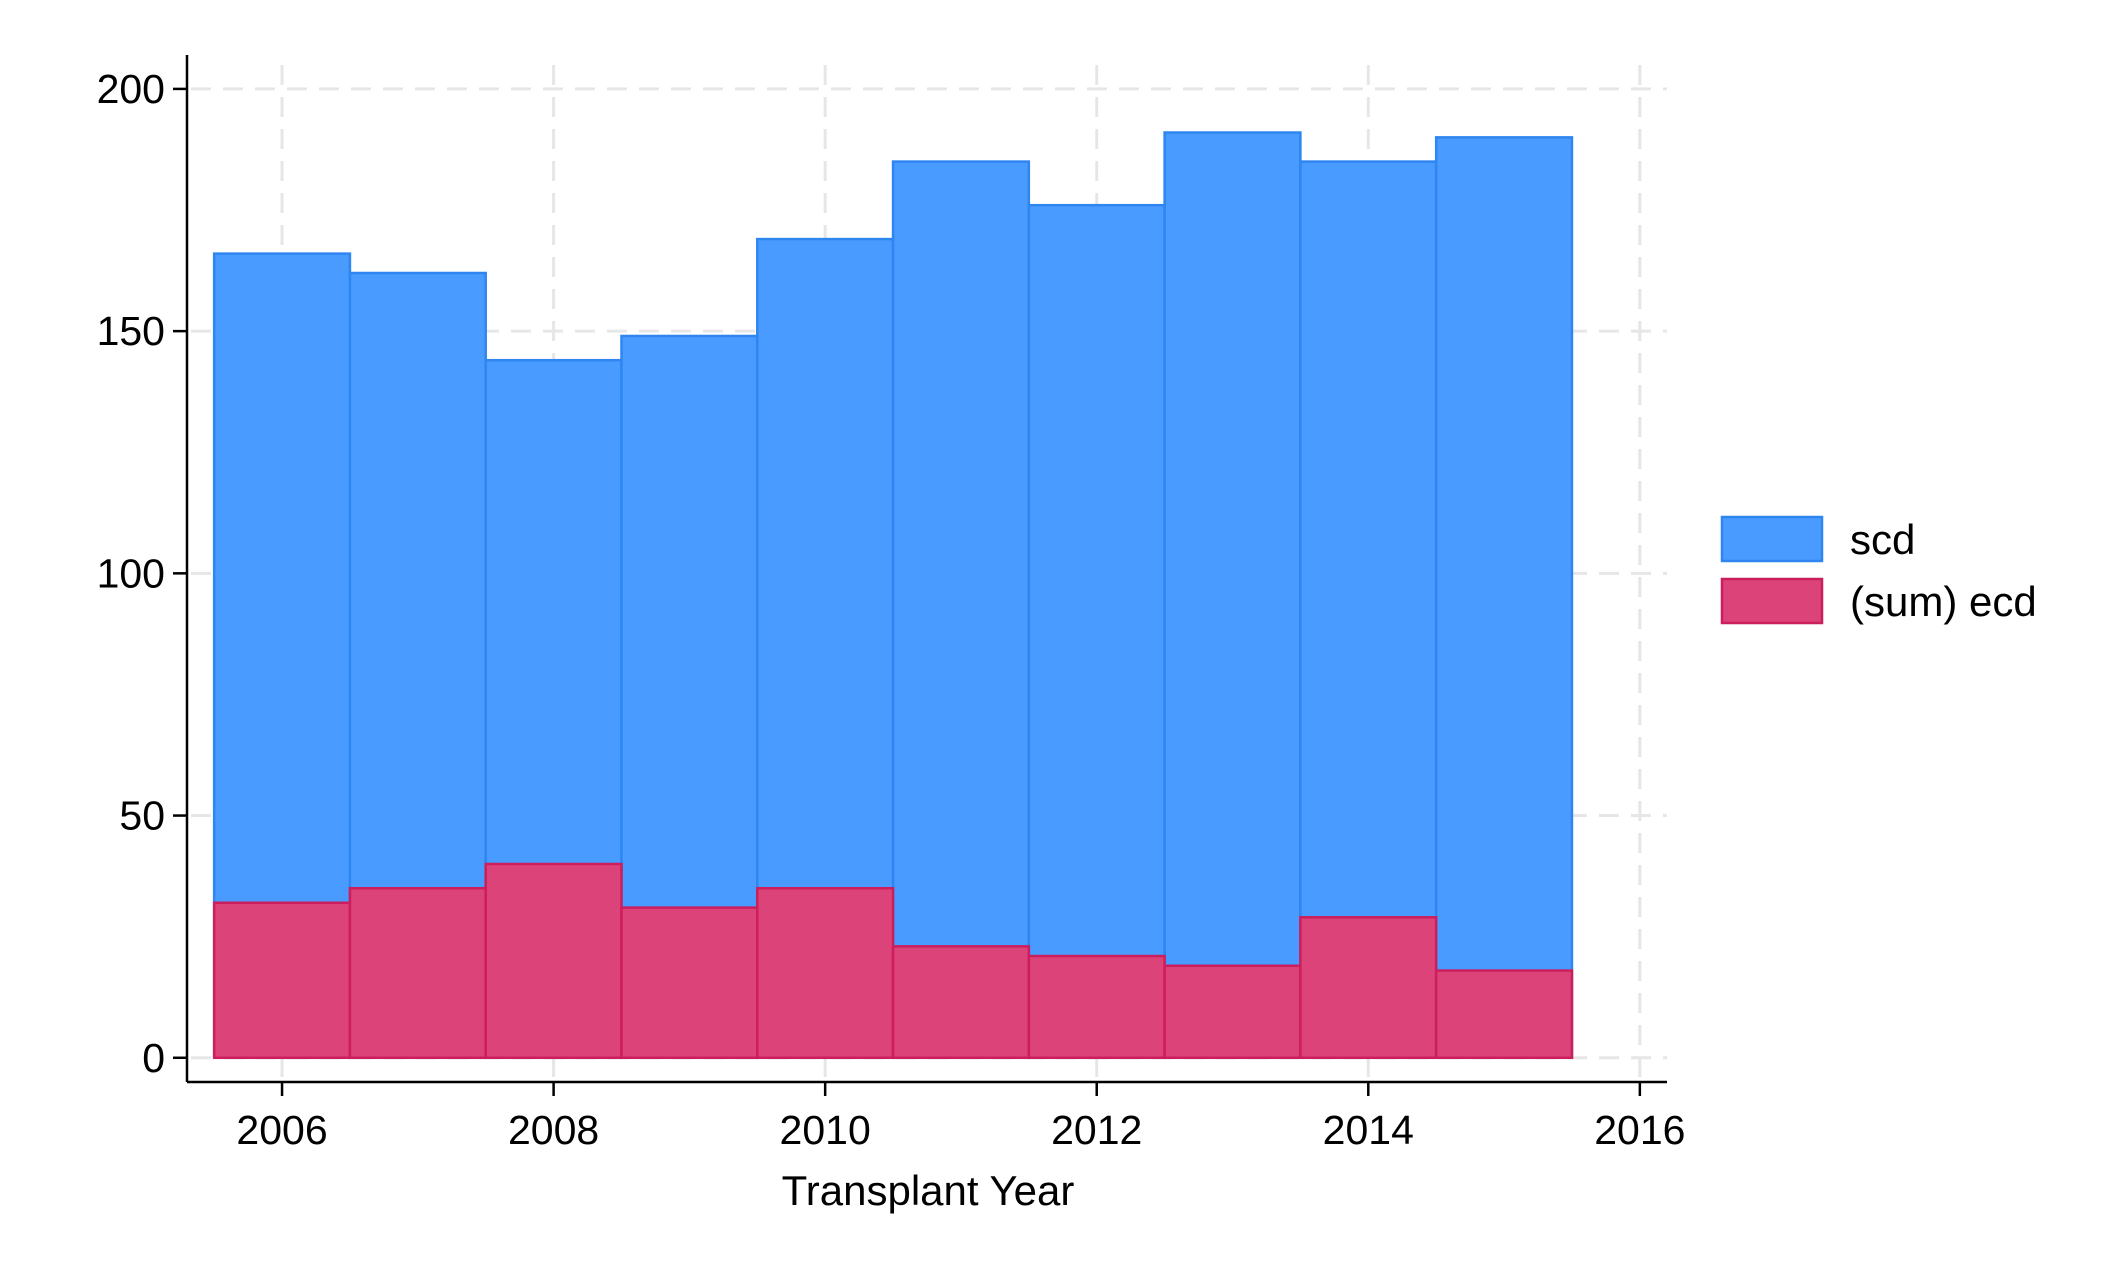 The height and width of the screenshot is (1269, 2106). I want to click on bar-ecd-2008, so click(553, 961).